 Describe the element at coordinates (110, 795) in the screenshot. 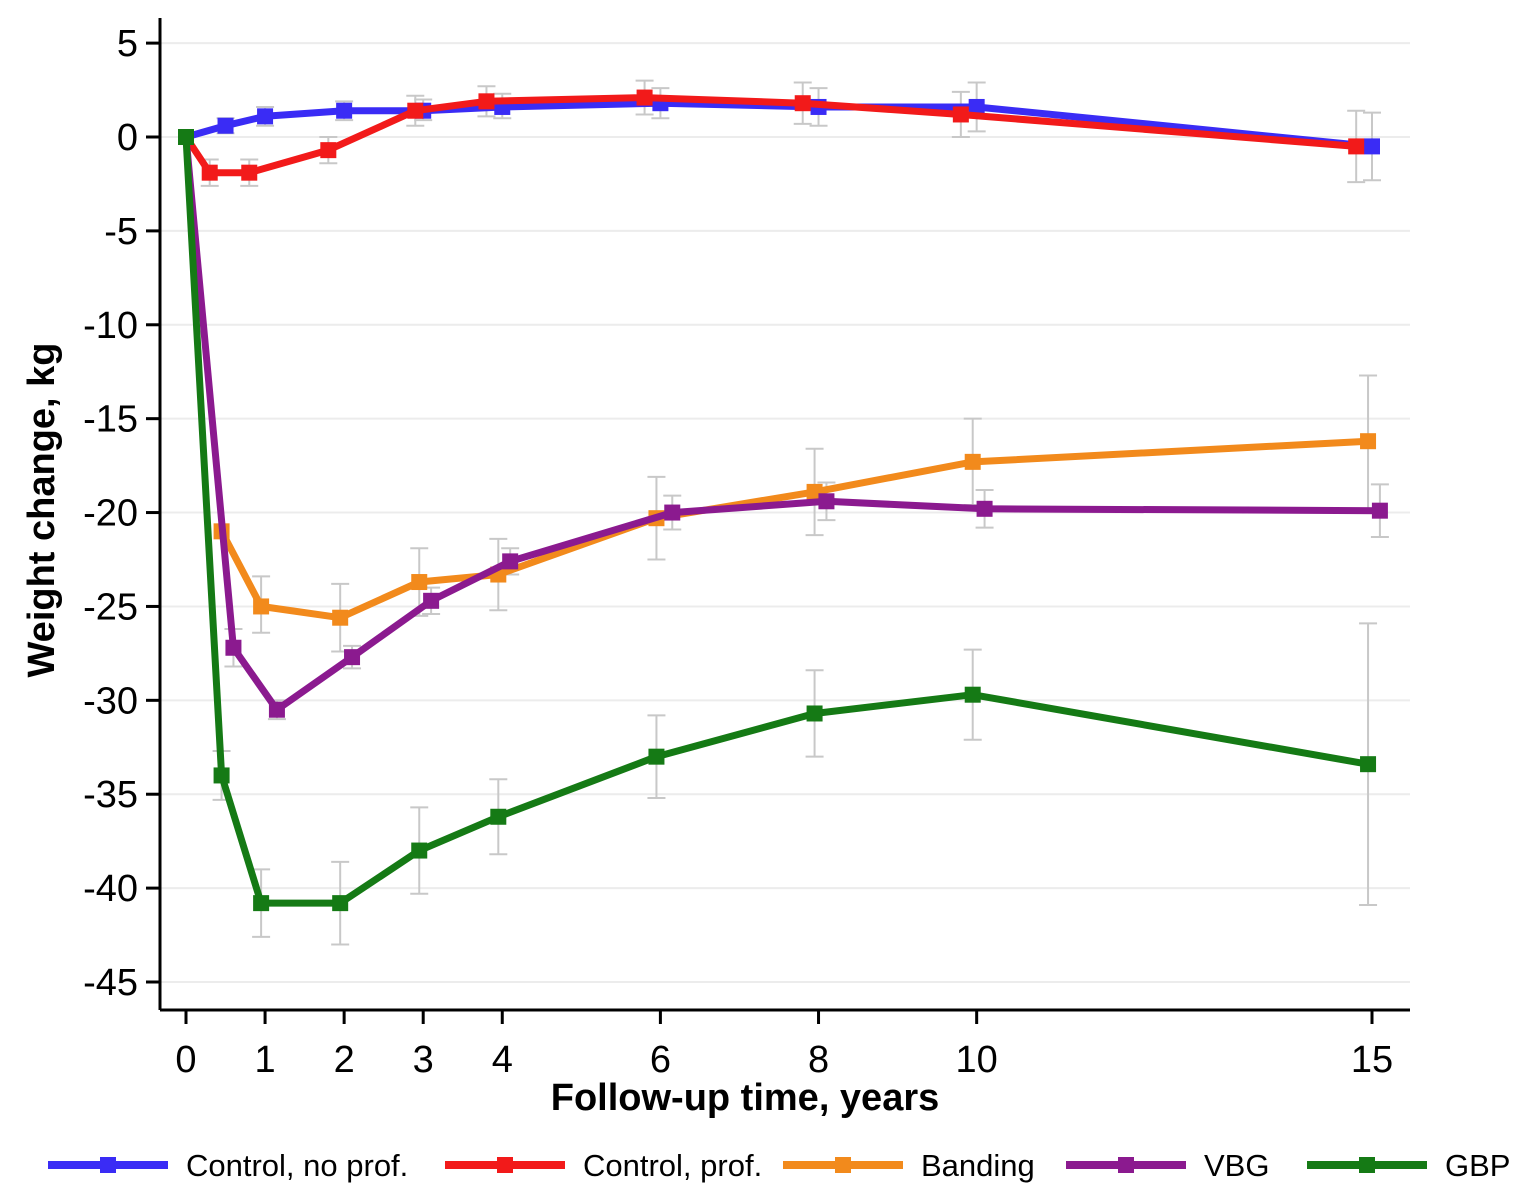

I see `y-tick-label: -35` at that location.